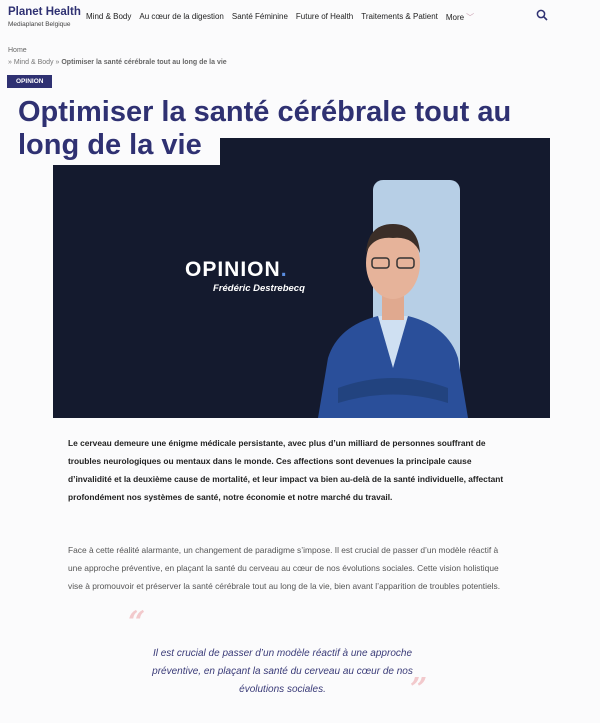  What do you see at coordinates (542, 15) in the screenshot?
I see `search-icon` at bounding box center [542, 15].